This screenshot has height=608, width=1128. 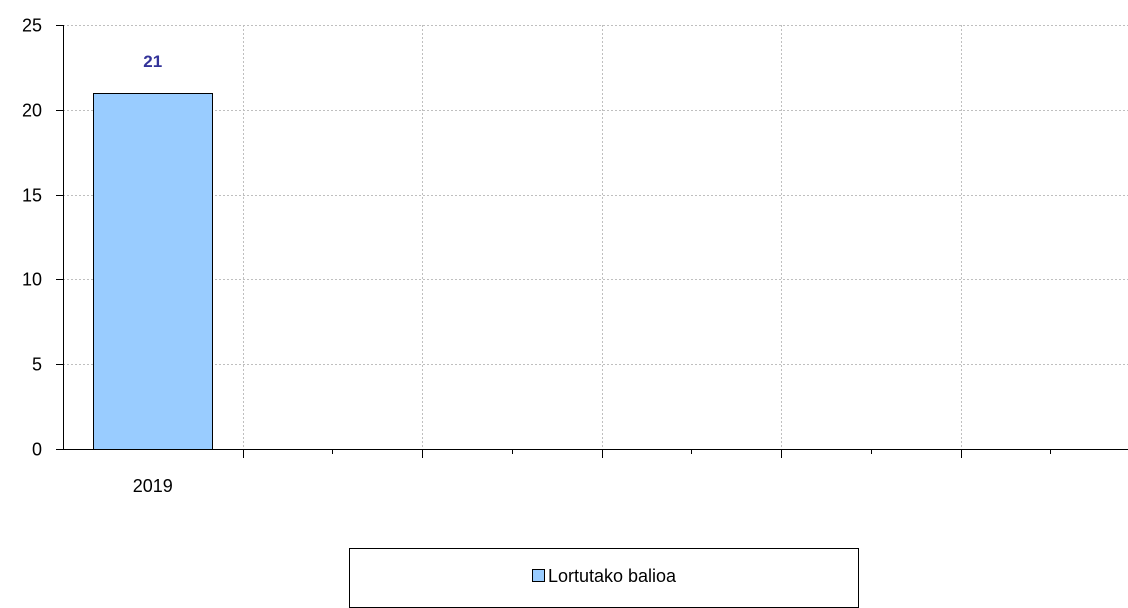 What do you see at coordinates (32, 196) in the screenshot?
I see `y-tick-label: 15` at bounding box center [32, 196].